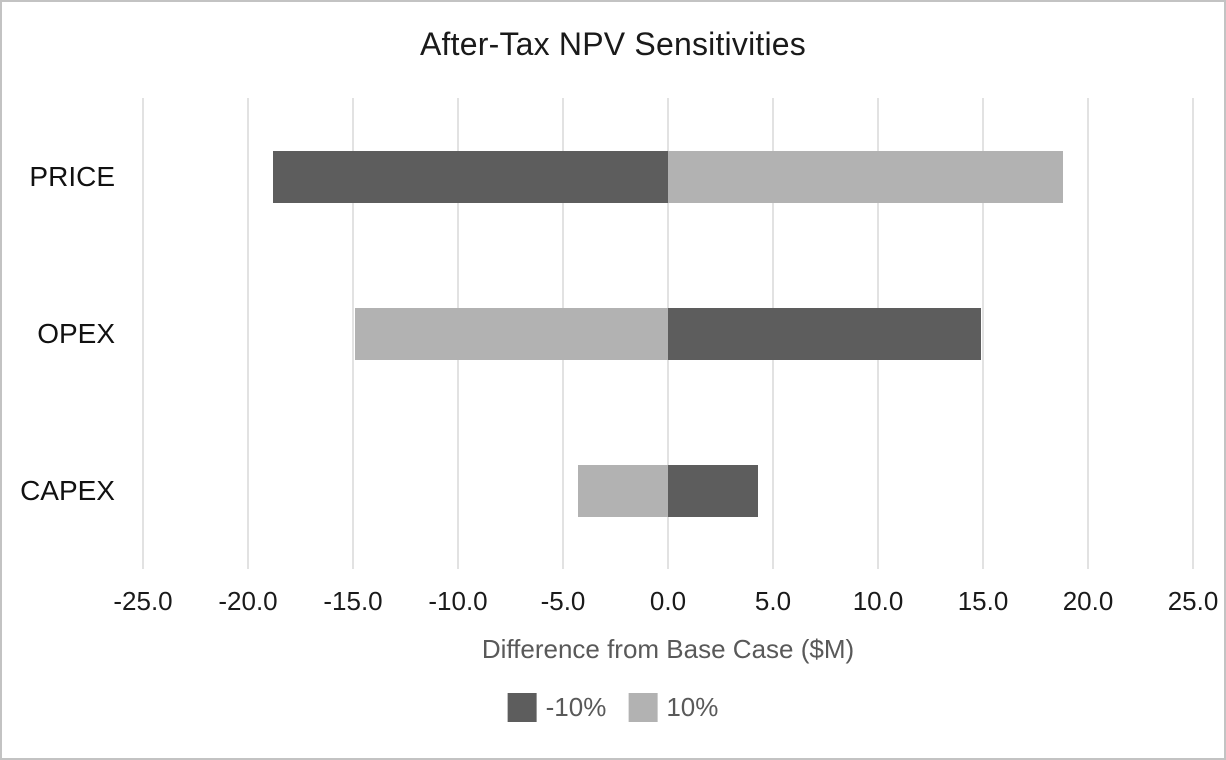  I want to click on legend-label: 10%, so click(692, 707).